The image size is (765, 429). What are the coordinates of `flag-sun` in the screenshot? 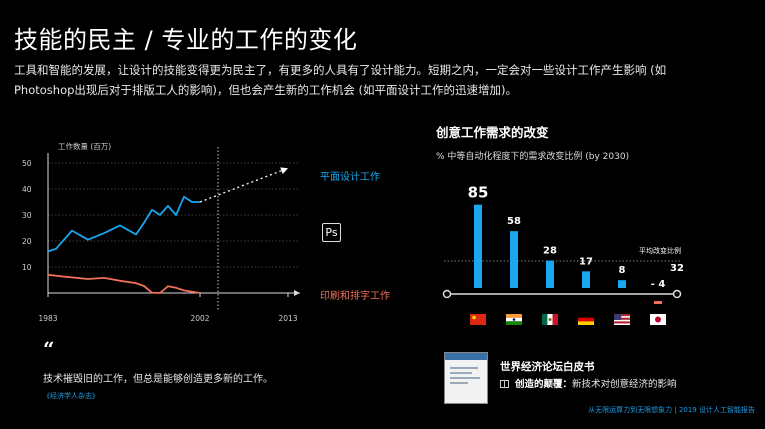 It's located at (658, 319).